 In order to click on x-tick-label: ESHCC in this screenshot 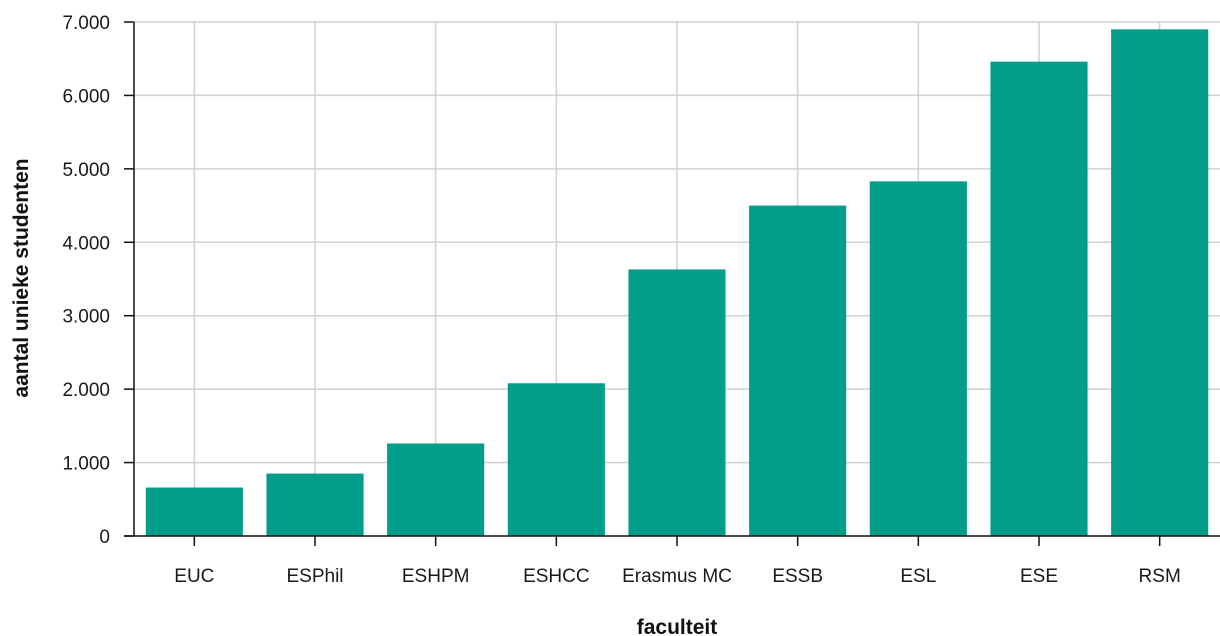, I will do `click(556, 576)`.